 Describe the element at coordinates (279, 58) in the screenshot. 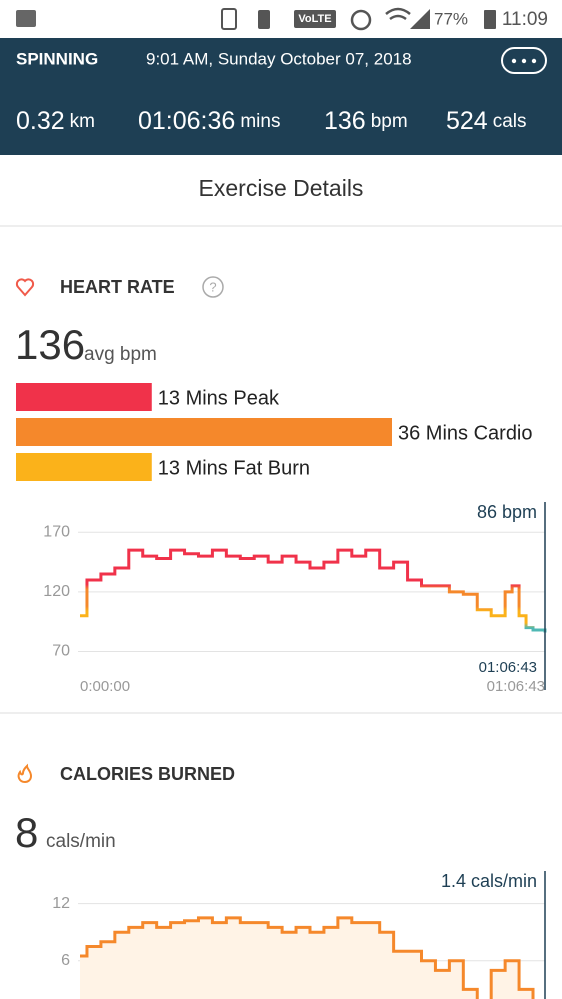

I see `exercise-datetime: 9:01 AM, Sunday October 07, 2018` at that location.